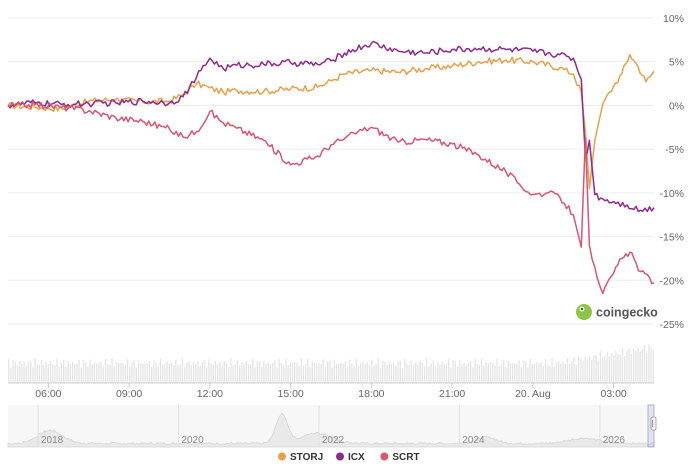 This screenshot has width=695, height=475. I want to click on legend: STORJ ICX SCRT, so click(349, 457).